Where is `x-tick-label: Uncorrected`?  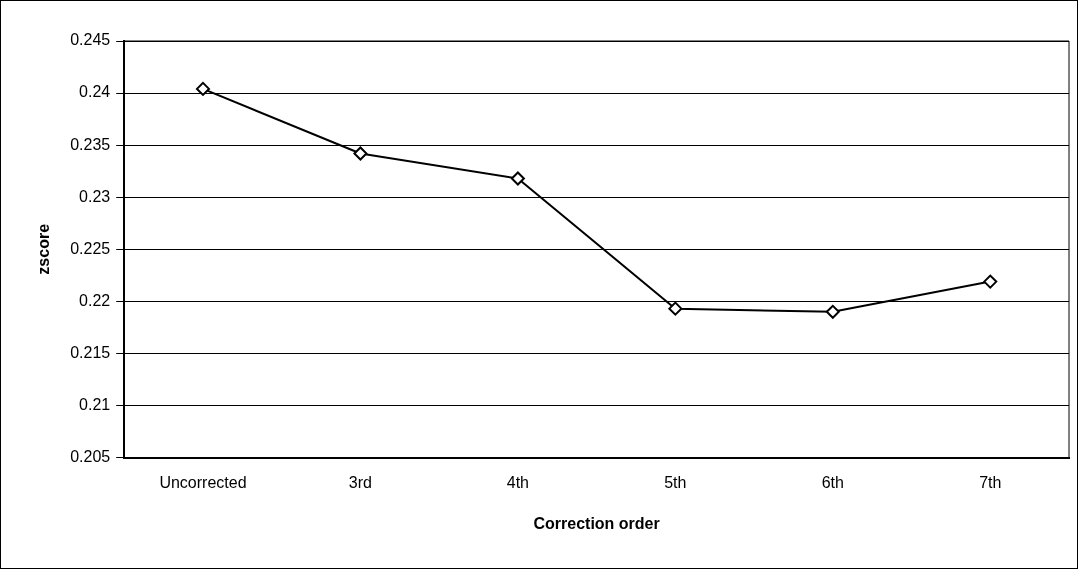 x-tick-label: Uncorrected is located at coordinates (203, 482).